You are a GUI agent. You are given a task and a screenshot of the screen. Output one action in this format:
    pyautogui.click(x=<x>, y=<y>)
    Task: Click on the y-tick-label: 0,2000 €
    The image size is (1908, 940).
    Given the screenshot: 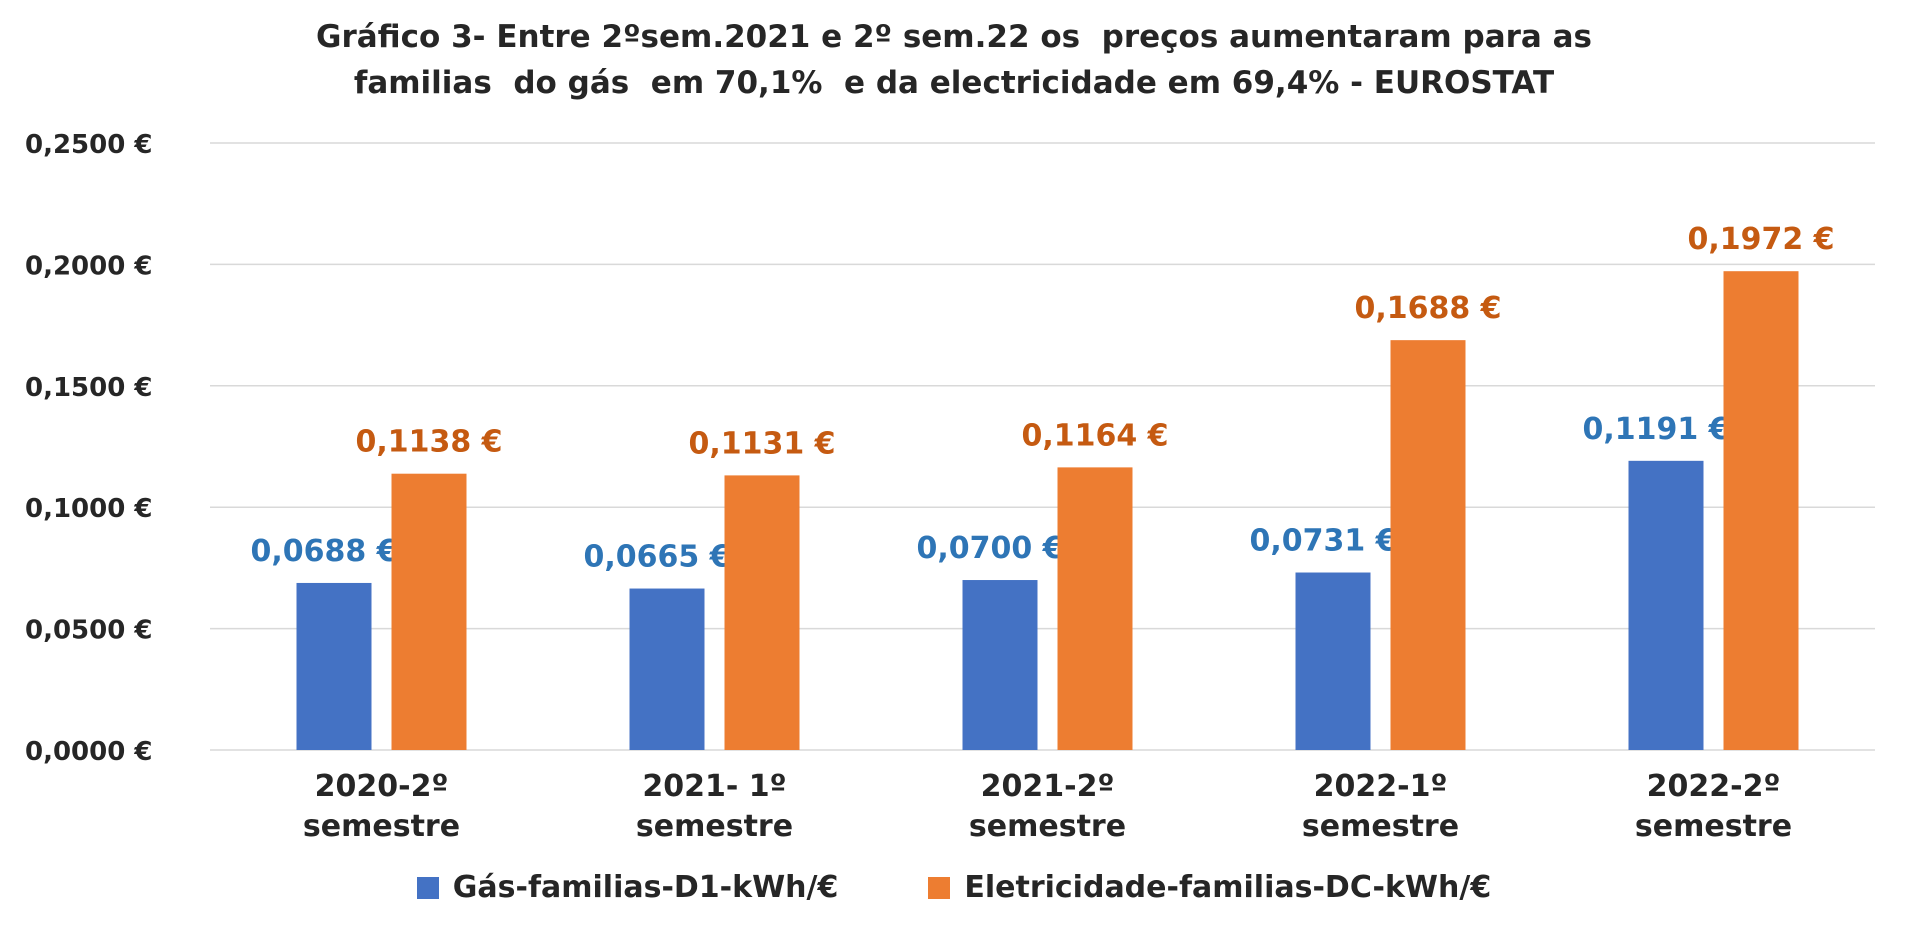 What is the action you would take?
    pyautogui.click(x=88, y=266)
    